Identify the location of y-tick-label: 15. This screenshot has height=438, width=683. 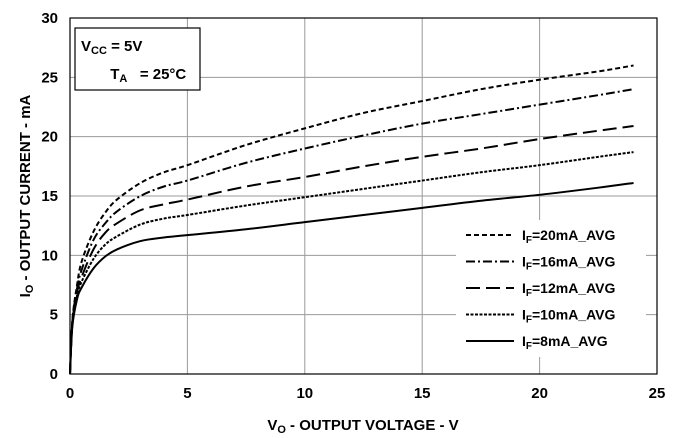
(49, 196).